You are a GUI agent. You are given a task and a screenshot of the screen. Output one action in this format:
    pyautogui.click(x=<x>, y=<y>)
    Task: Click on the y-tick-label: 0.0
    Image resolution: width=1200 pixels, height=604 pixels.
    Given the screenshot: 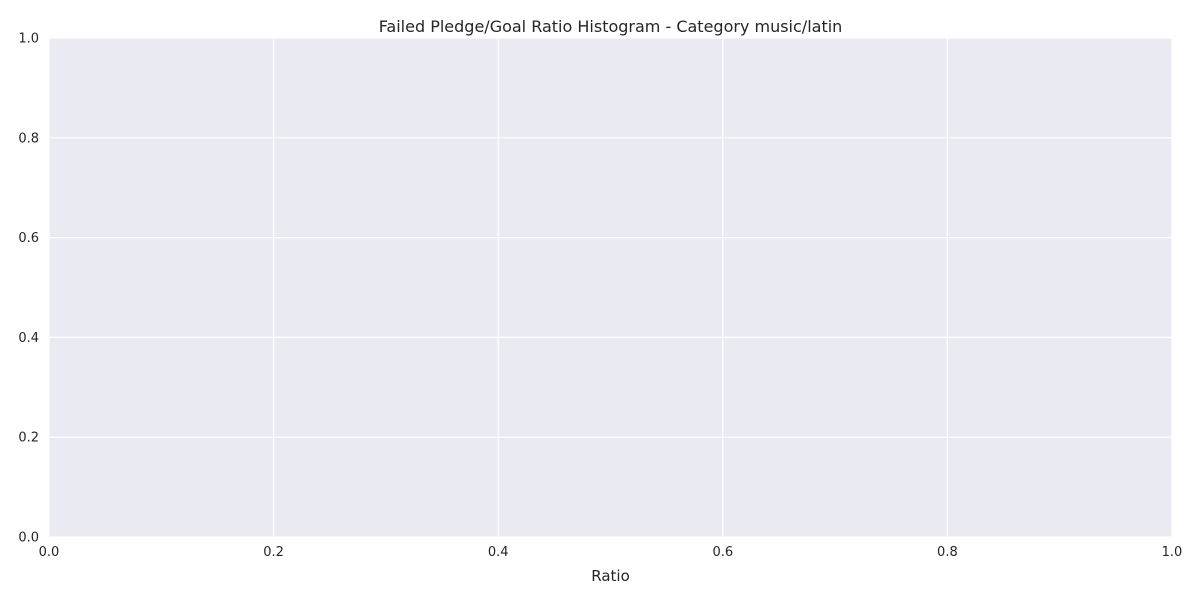 What is the action you would take?
    pyautogui.click(x=28, y=538)
    